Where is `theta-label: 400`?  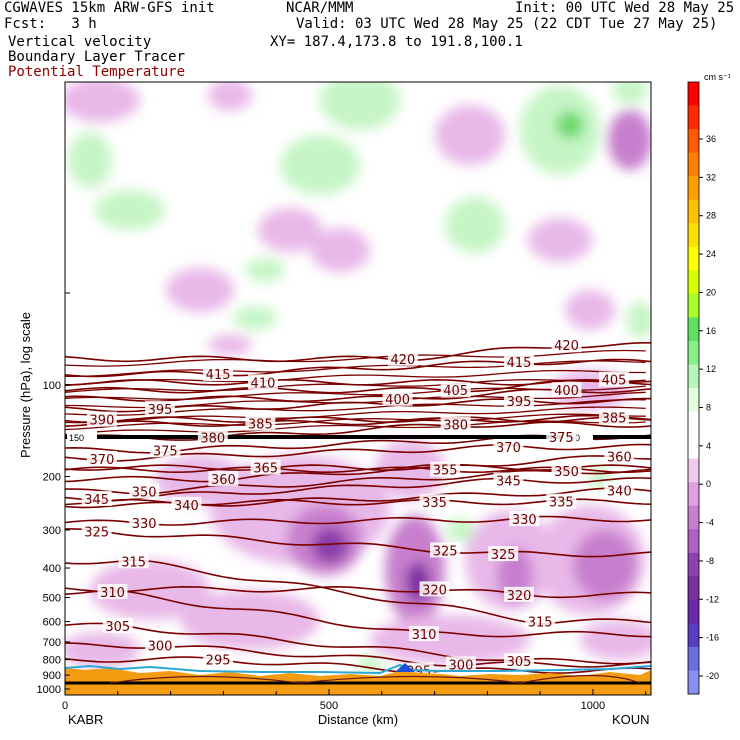 theta-label: 400 is located at coordinates (566, 391).